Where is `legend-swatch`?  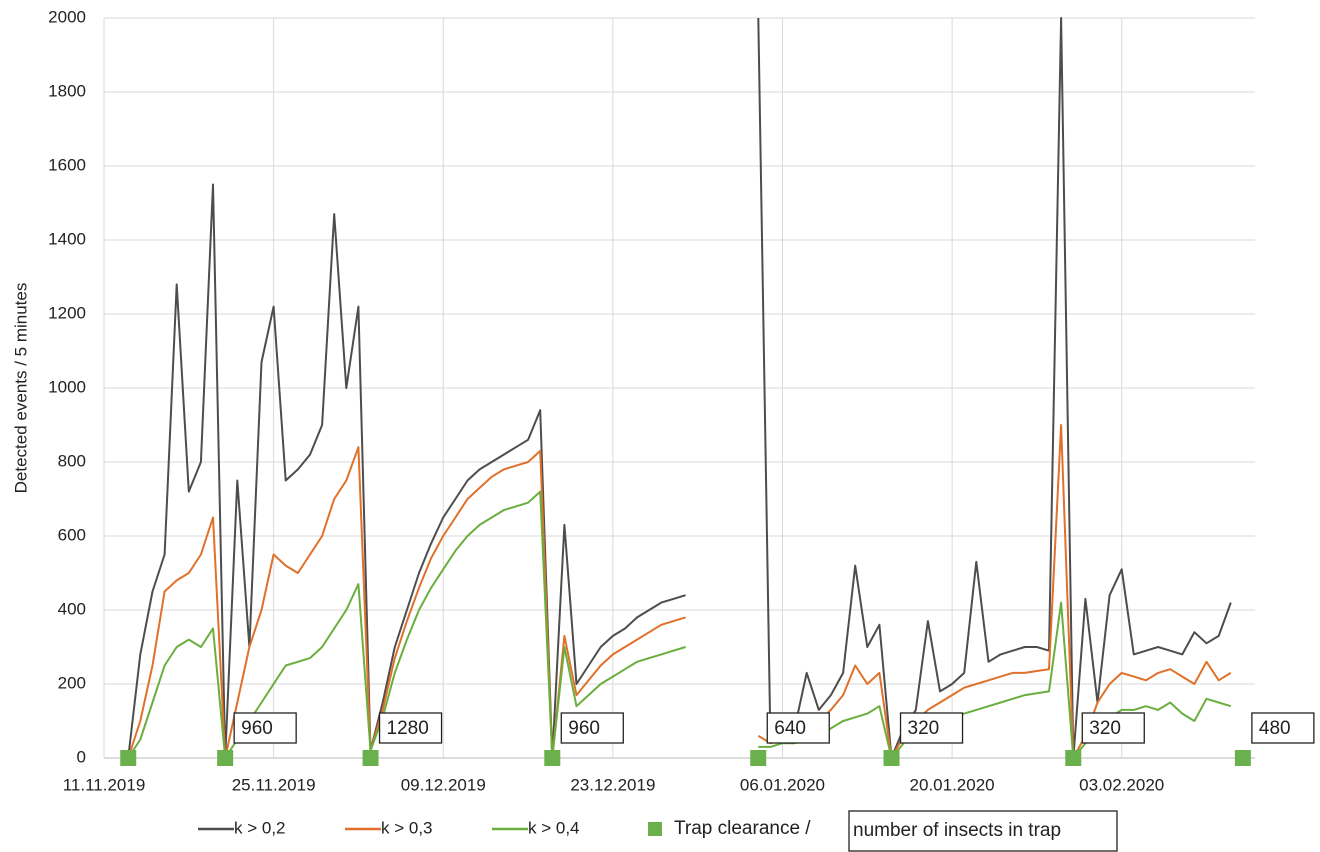 legend-swatch is located at coordinates (655, 829).